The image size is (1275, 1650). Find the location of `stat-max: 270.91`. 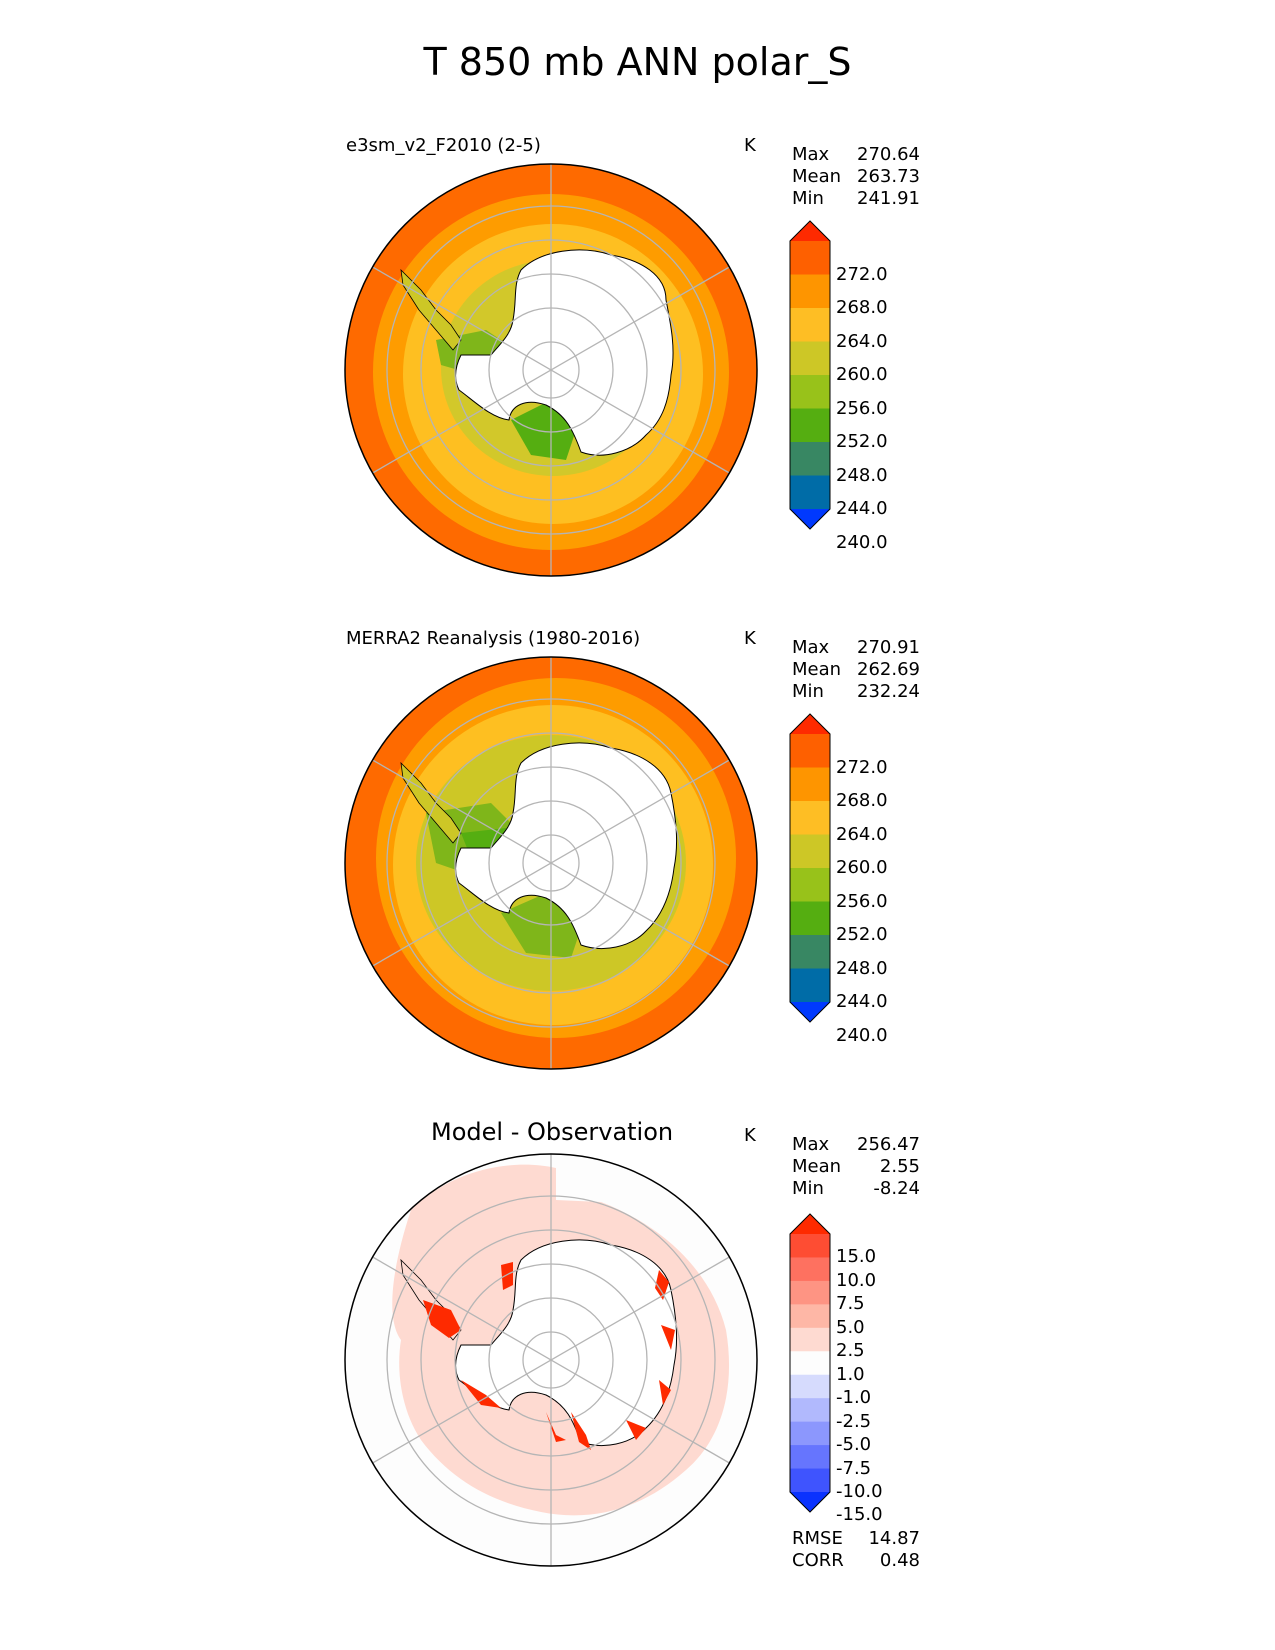

stat-max: 270.91 is located at coordinates (888, 647).